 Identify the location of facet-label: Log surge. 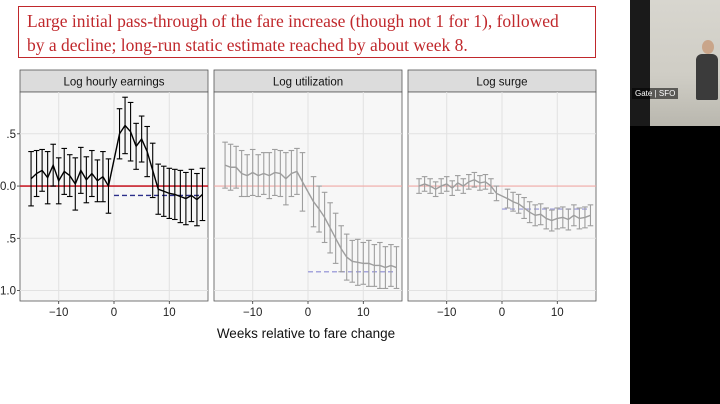
(501, 83).